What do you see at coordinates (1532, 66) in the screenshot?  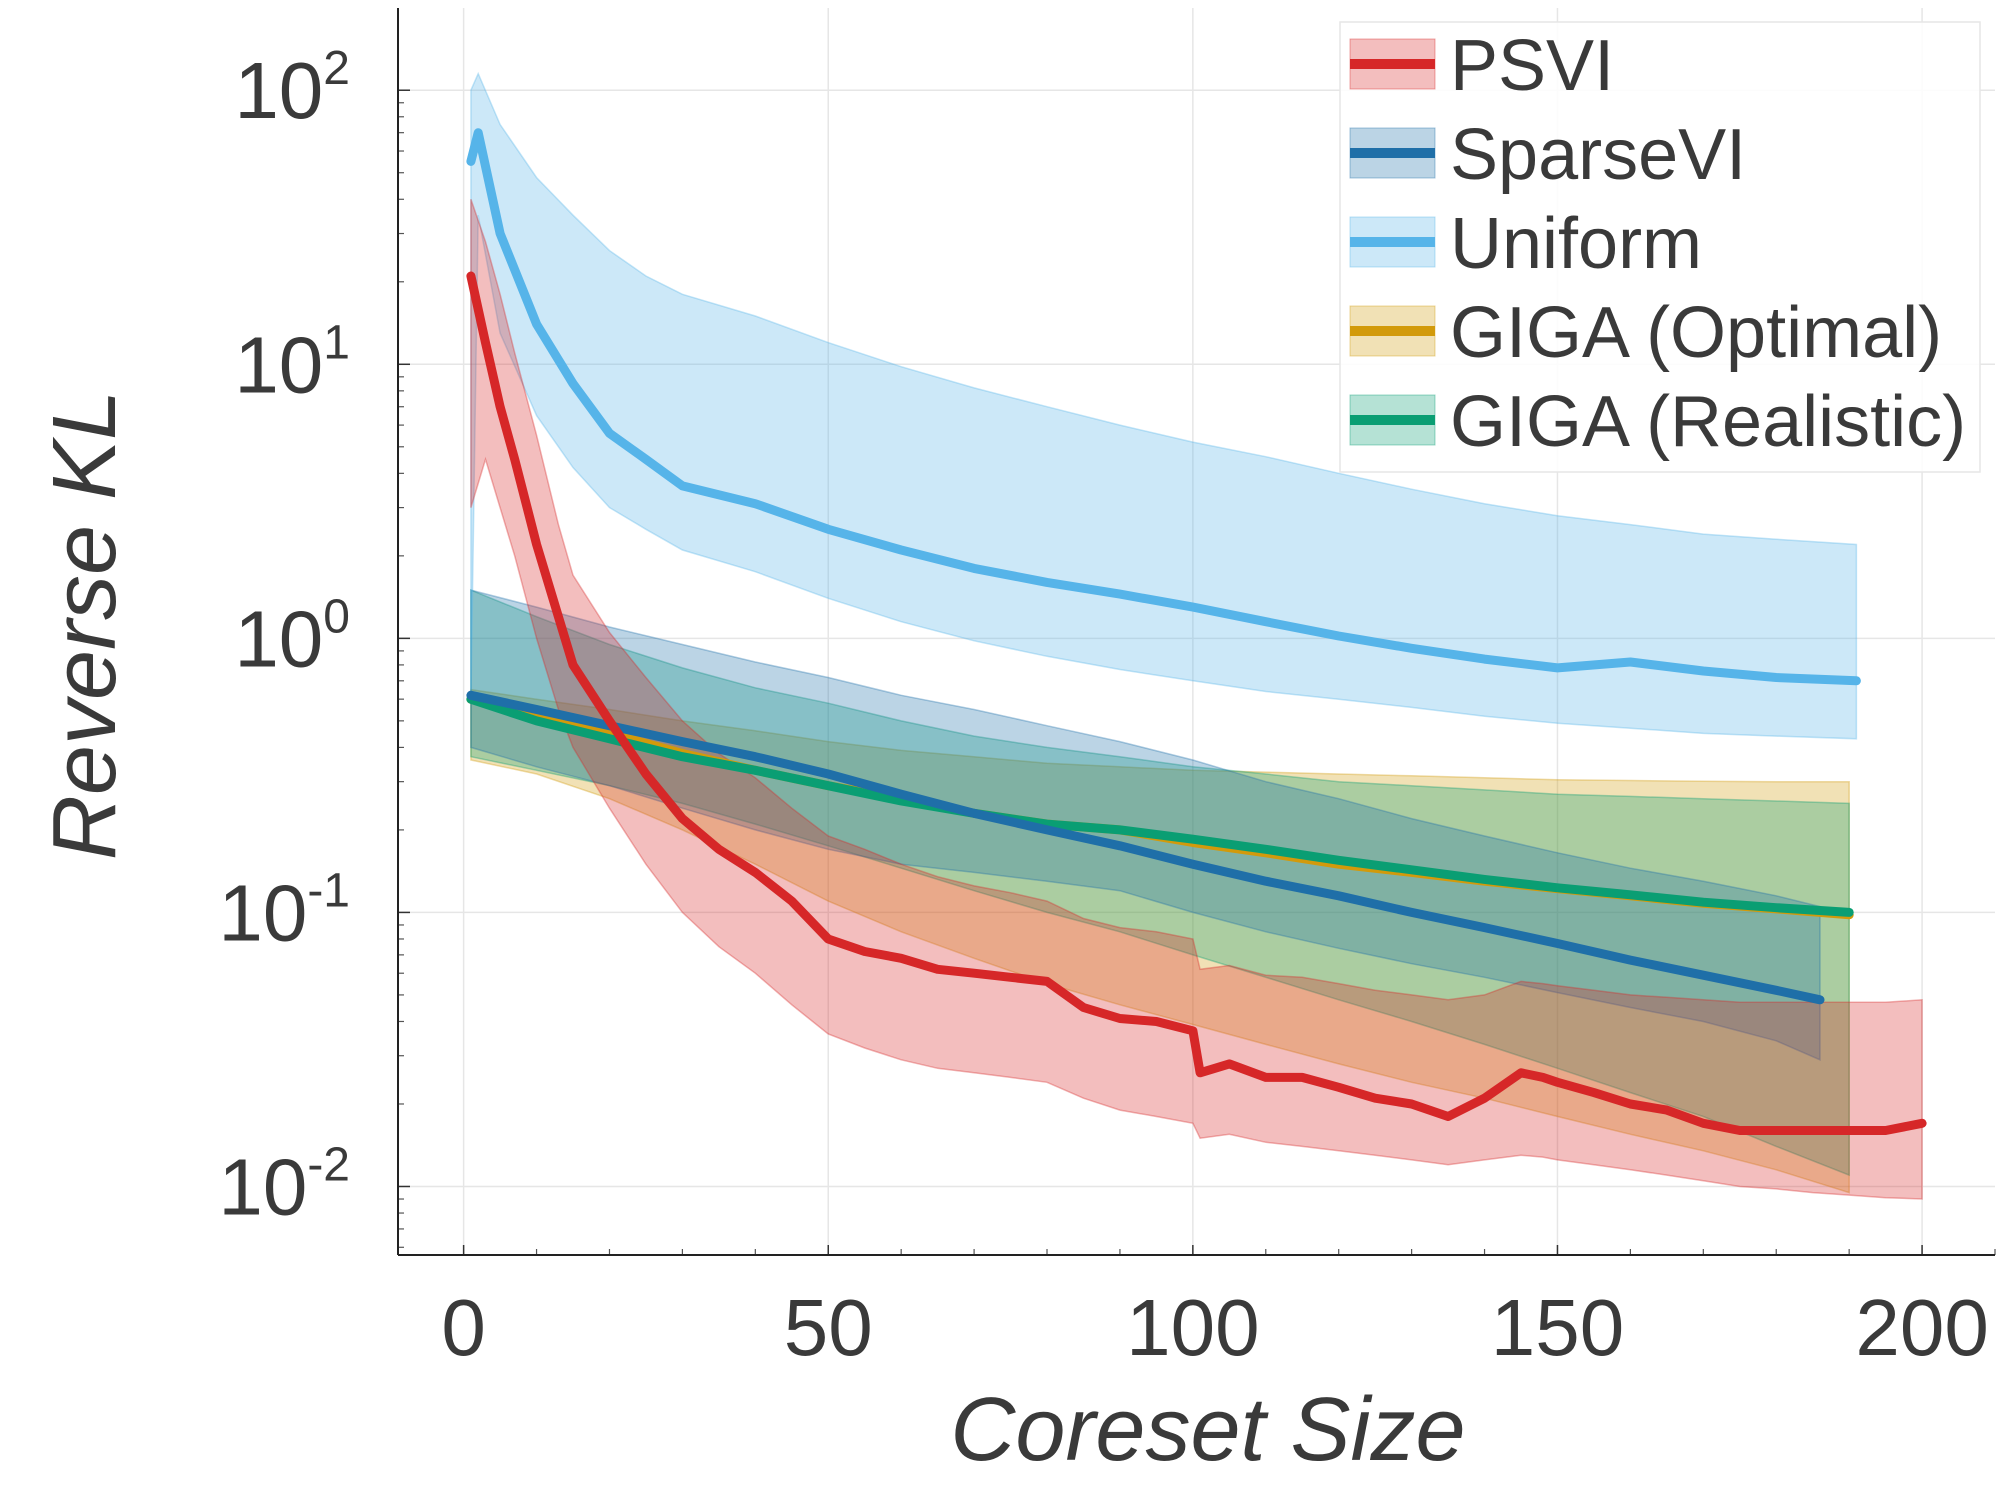 I see `legend-label-psvi: PSVI` at bounding box center [1532, 66].